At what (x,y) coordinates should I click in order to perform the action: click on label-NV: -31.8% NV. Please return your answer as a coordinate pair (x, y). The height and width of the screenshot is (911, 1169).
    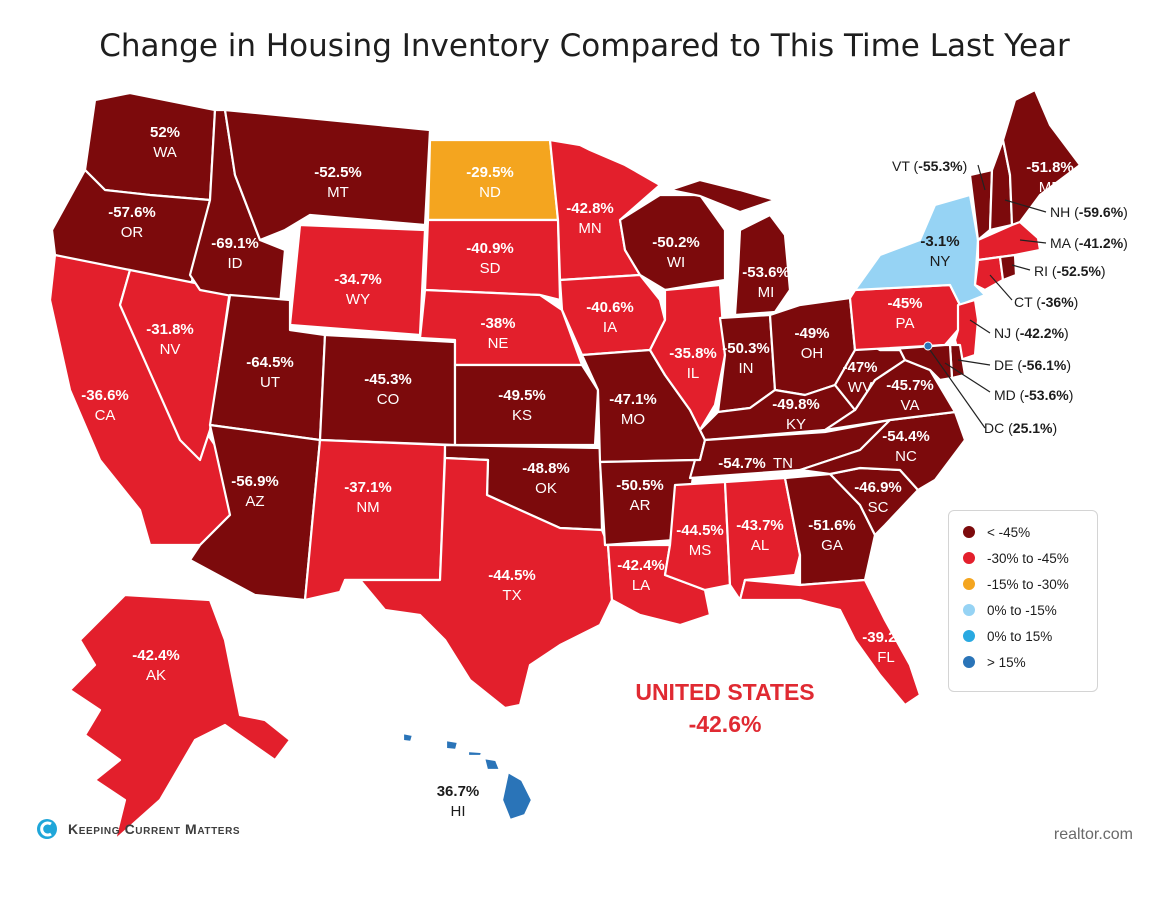
    Looking at the image, I should click on (170, 339).